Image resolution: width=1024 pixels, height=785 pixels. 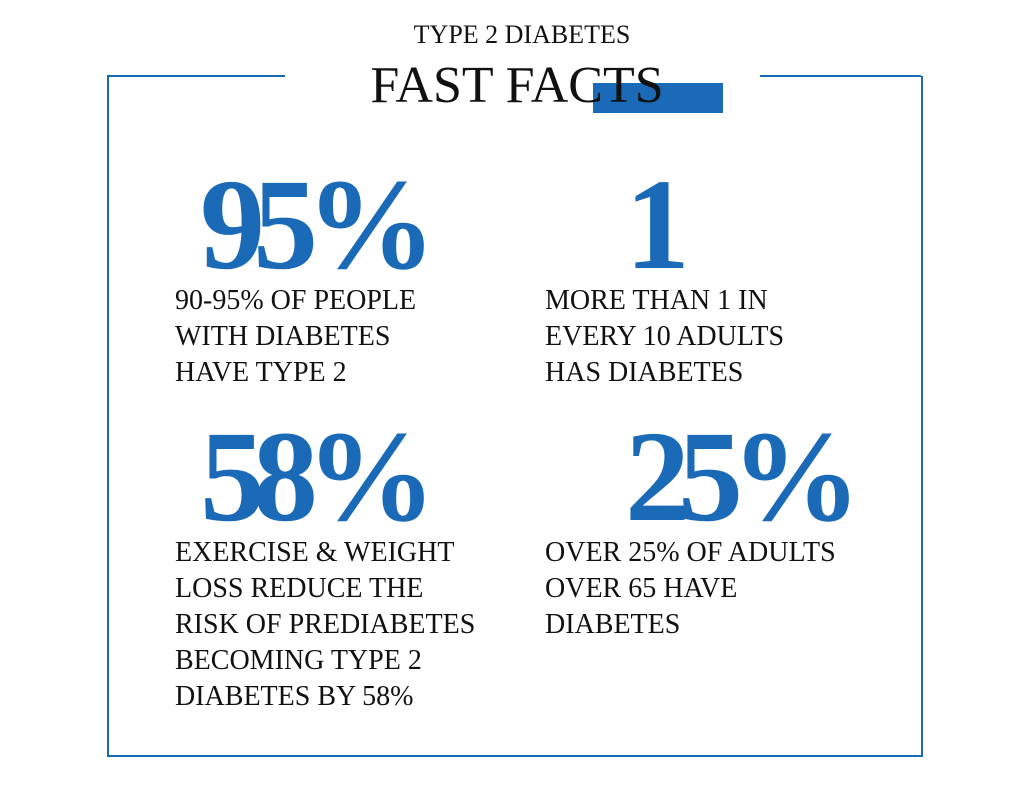 What do you see at coordinates (294, 696) in the screenshot?
I see `fact-text: DIABETES BY 58%` at bounding box center [294, 696].